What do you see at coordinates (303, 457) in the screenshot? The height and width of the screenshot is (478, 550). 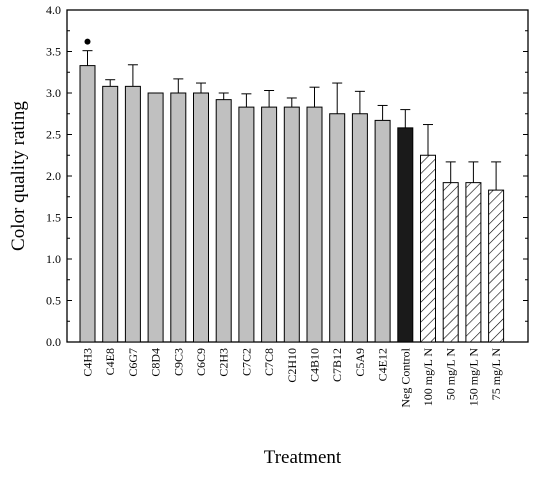 I see `x-axis-title: Treatment` at bounding box center [303, 457].